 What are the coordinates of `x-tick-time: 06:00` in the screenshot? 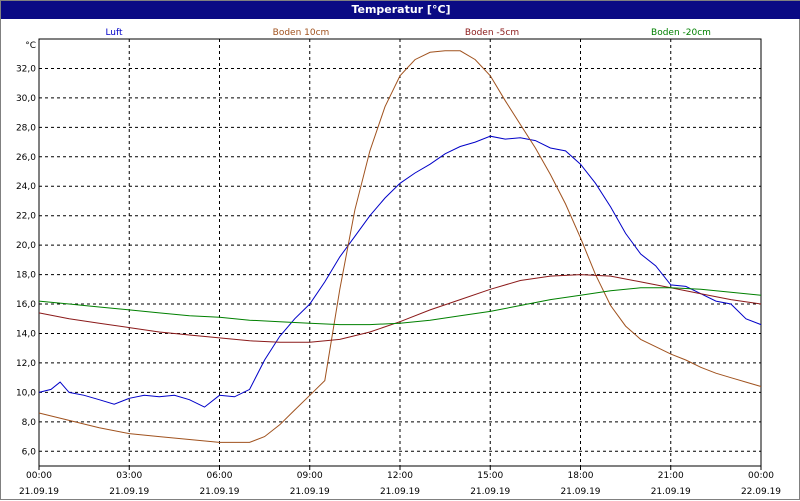 It's located at (220, 476).